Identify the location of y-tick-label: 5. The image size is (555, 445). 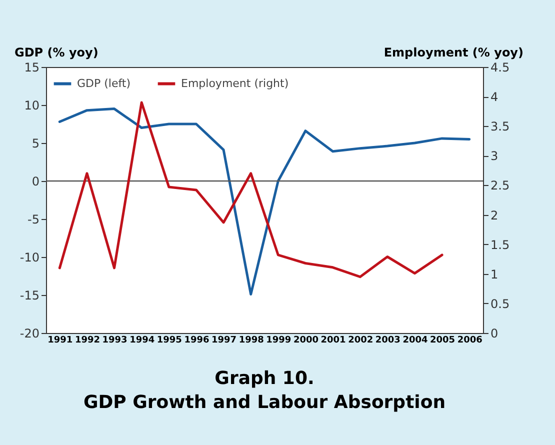
(36, 143).